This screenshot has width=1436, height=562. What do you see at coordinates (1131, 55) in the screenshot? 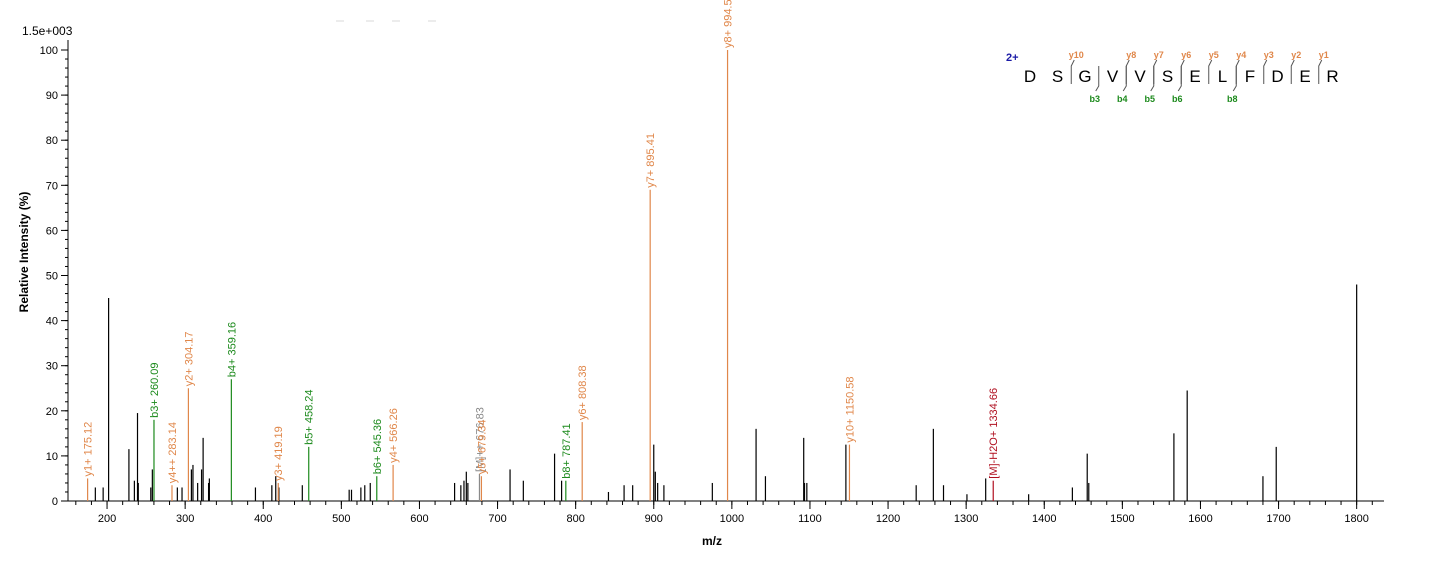
I see `y-ion-tag: y8` at bounding box center [1131, 55].